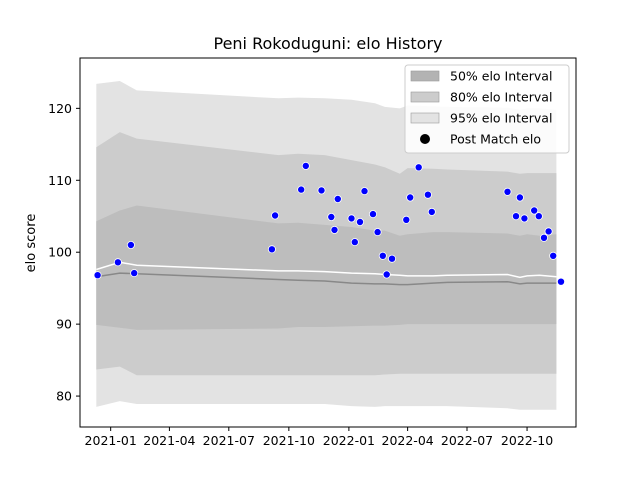 This screenshot has height=484, width=640. I want to click on y-axis: 80 90 100 110 120, so click(64, 252).